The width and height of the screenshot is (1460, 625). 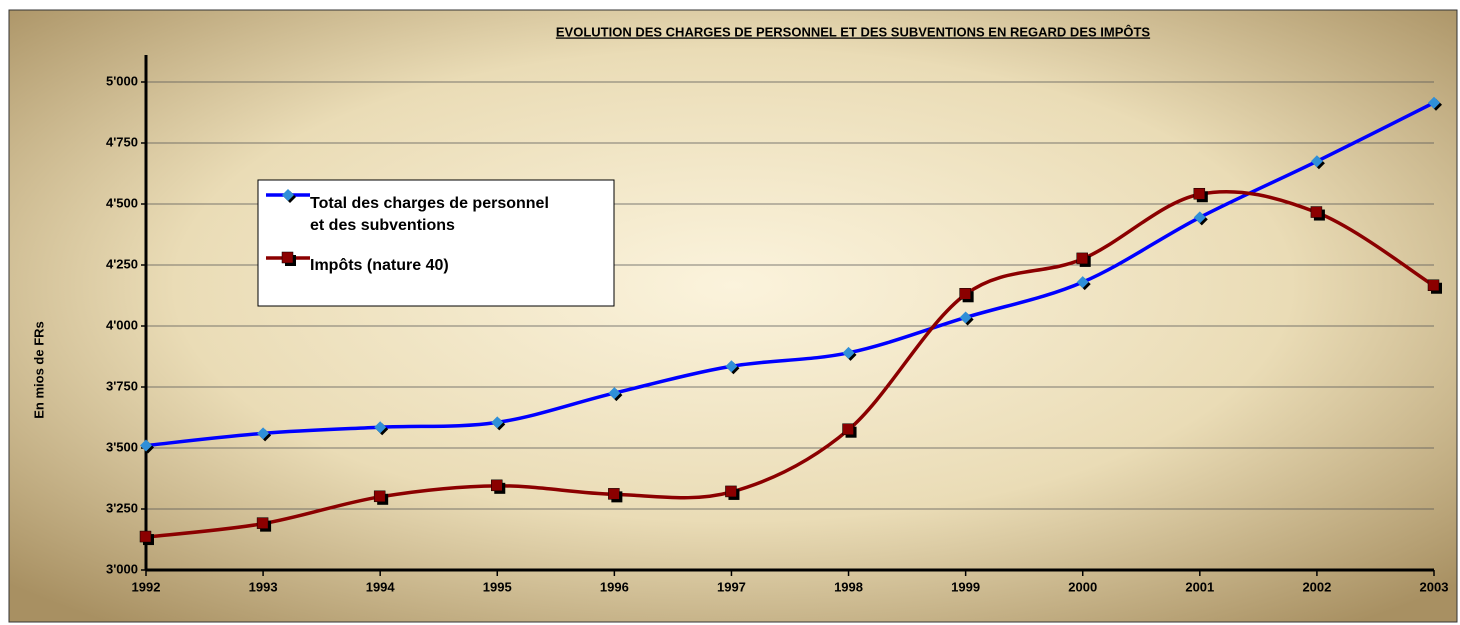 I want to click on y-axis-label: En mios de FRs, so click(x=38, y=370).